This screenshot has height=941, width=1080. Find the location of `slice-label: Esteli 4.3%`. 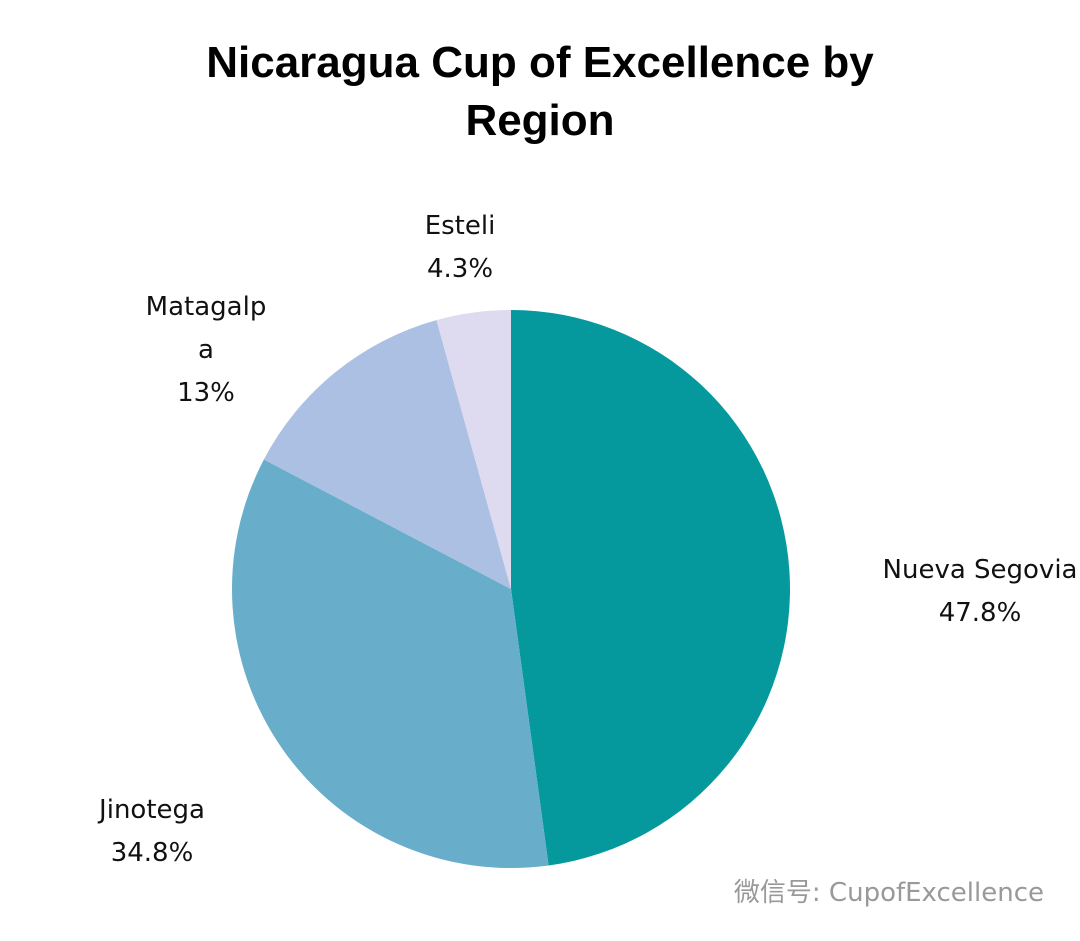

slice-label: Esteli 4.3% is located at coordinates (460, 248).